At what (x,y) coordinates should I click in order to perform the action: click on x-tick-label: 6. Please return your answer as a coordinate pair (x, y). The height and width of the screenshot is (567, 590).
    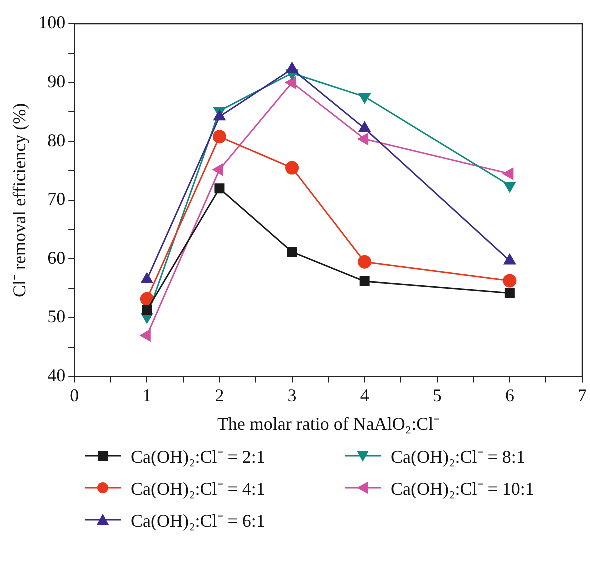
    Looking at the image, I should click on (509, 395).